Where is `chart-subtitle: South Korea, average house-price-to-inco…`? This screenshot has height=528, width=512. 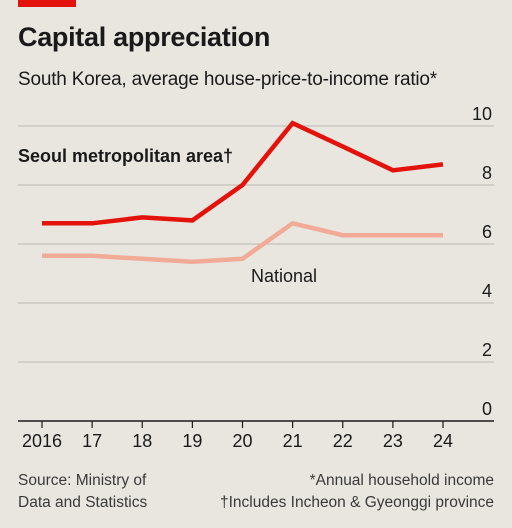 chart-subtitle: South Korea, average house-price-to-inco… is located at coordinates (227, 79).